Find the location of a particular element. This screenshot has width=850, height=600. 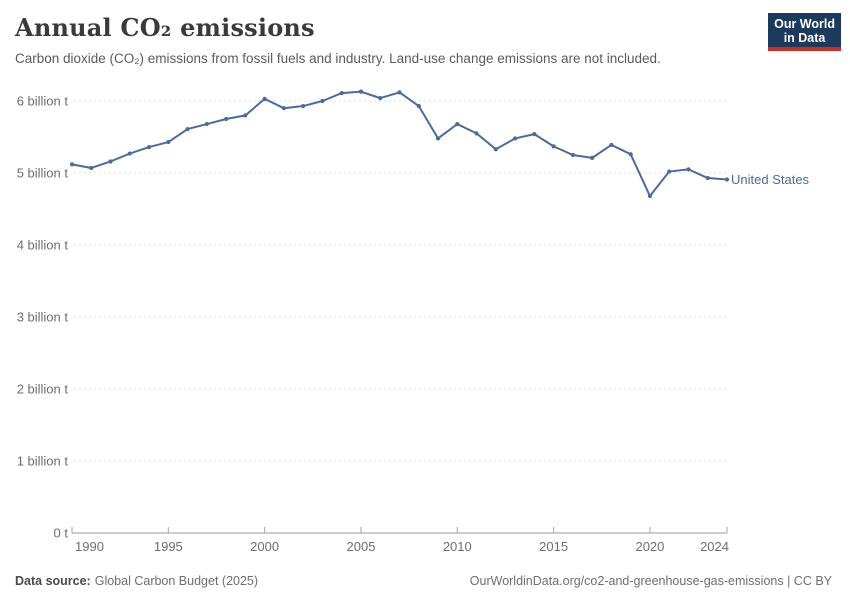

data-point-1990 is located at coordinates (72, 164).